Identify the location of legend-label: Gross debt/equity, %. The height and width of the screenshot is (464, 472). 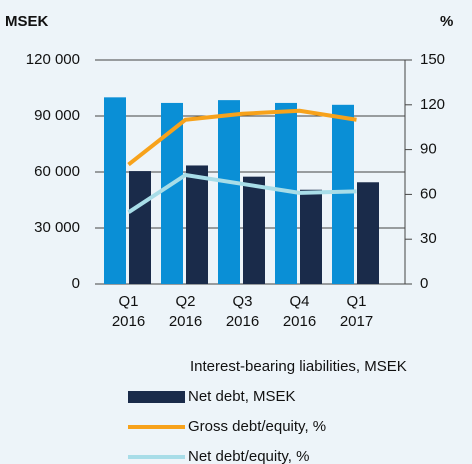
(257, 426).